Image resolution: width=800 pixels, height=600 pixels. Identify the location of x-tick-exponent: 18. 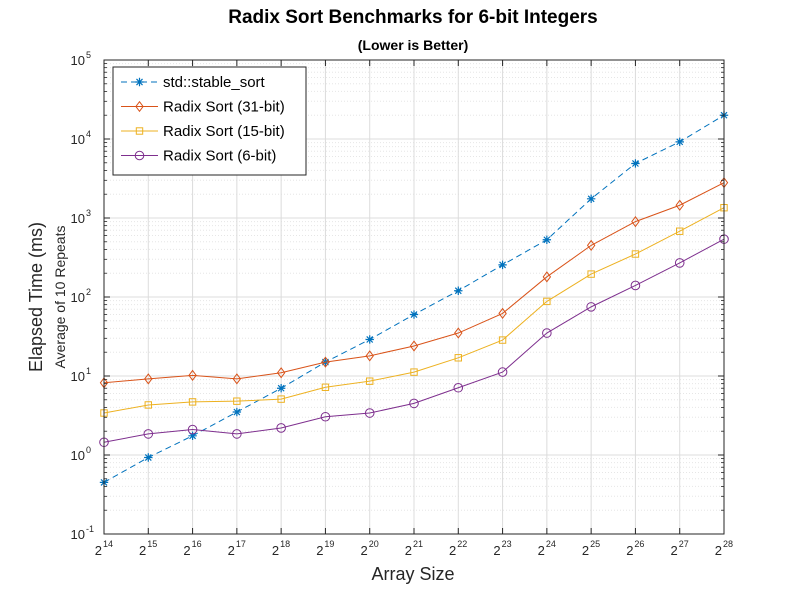
(285, 544).